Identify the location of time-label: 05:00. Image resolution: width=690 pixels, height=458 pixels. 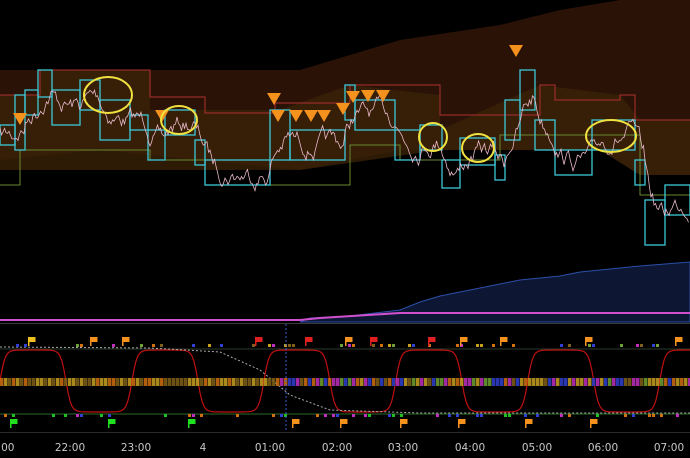
(537, 448).